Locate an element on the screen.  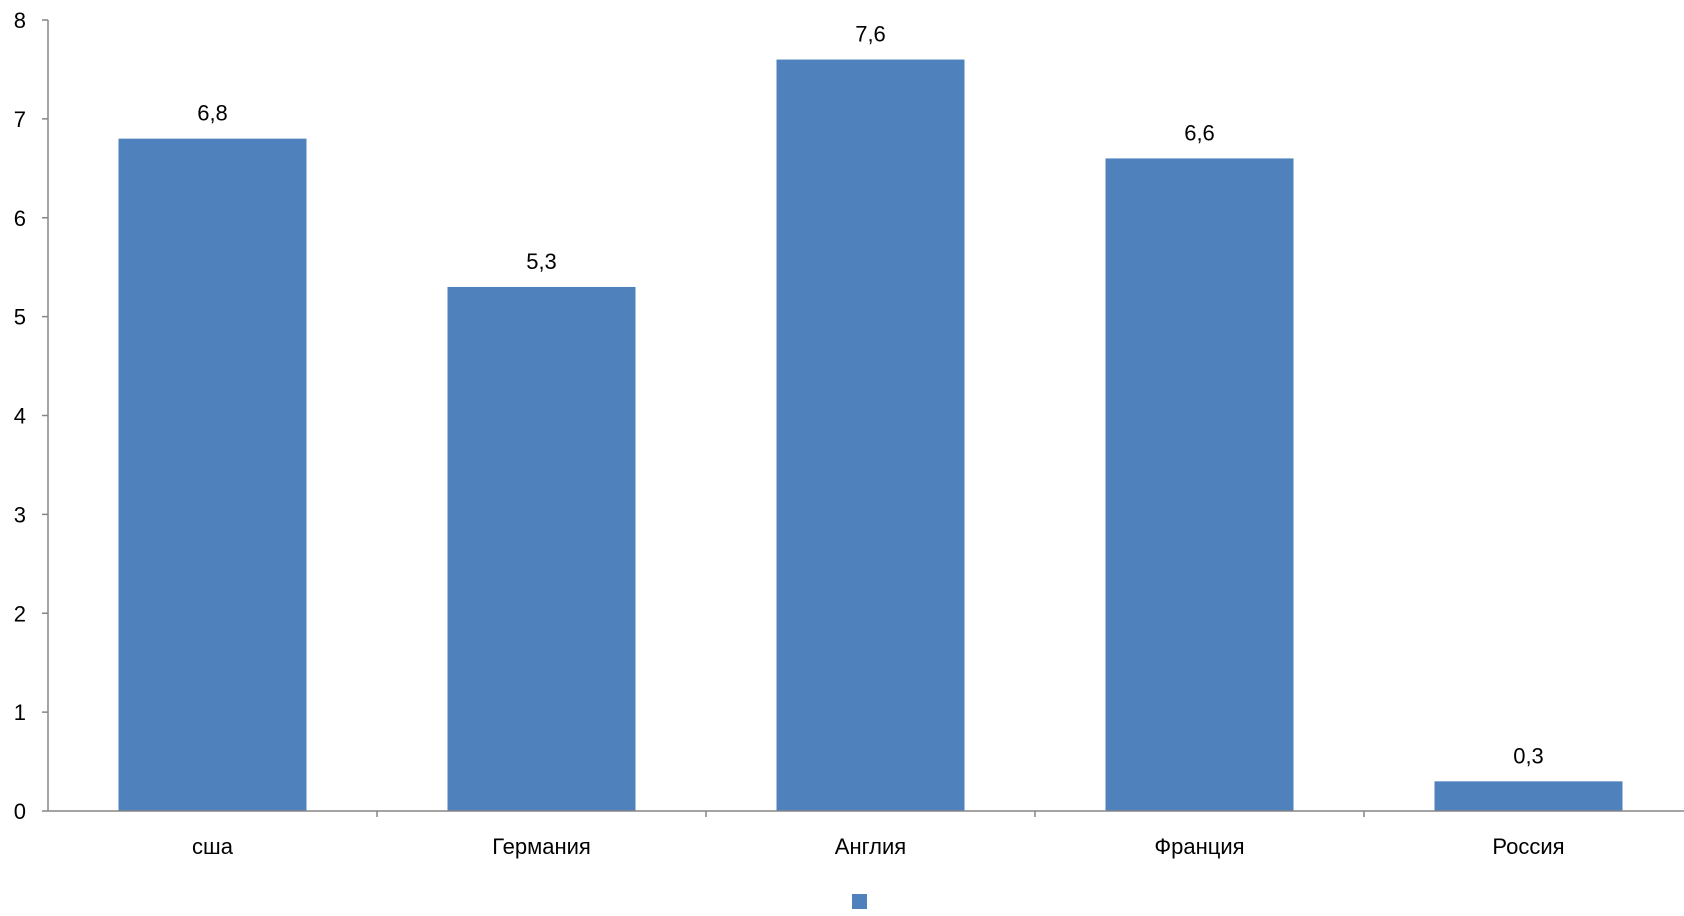
y-tick-label: 2 is located at coordinates (20, 613).